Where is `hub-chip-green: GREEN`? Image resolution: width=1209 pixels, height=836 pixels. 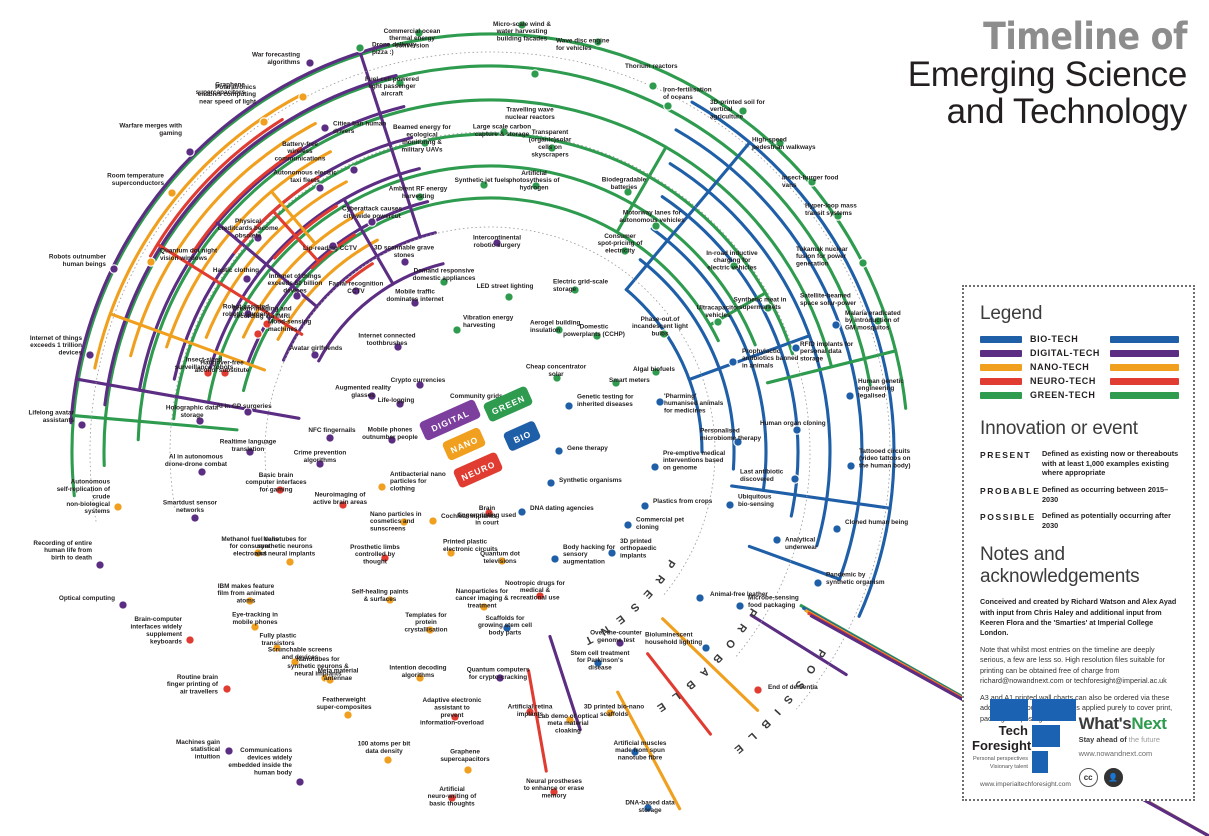
hub-chip-green: GREEN is located at coordinates (507, 403).